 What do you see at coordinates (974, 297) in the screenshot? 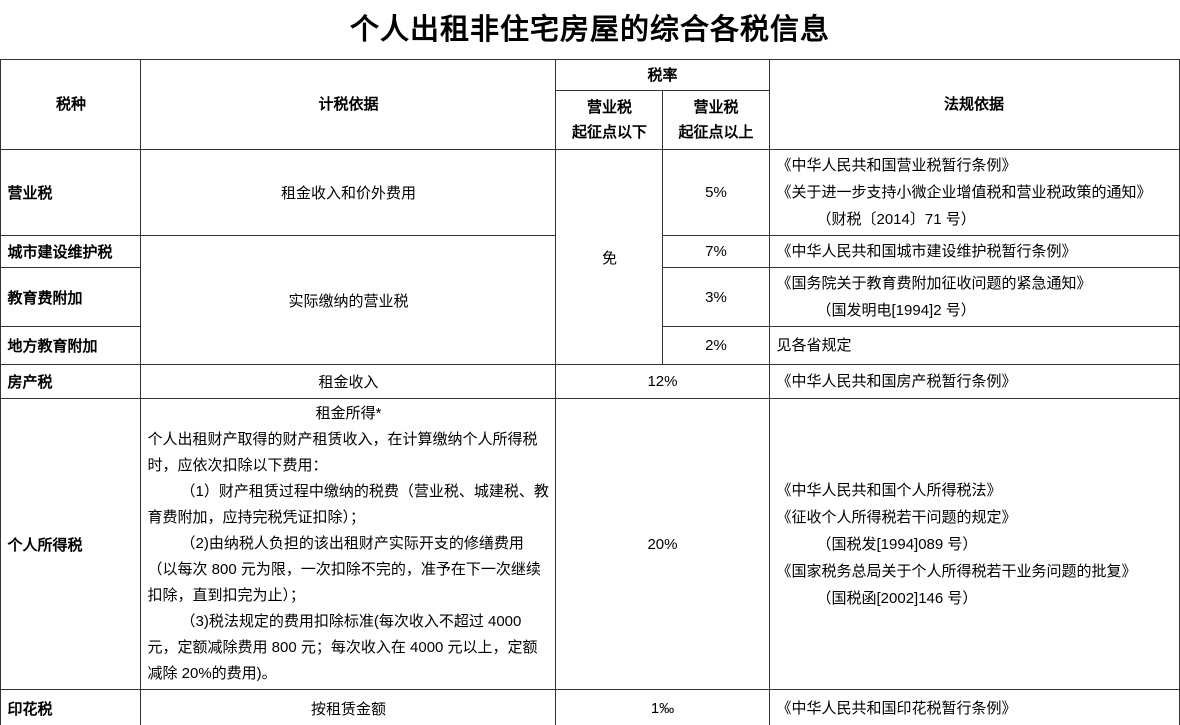
I see `legal-basis: 《国务院关于教育费附加征收问题的紧急通知》 （国发明电[1994]2 号）` at bounding box center [974, 297].